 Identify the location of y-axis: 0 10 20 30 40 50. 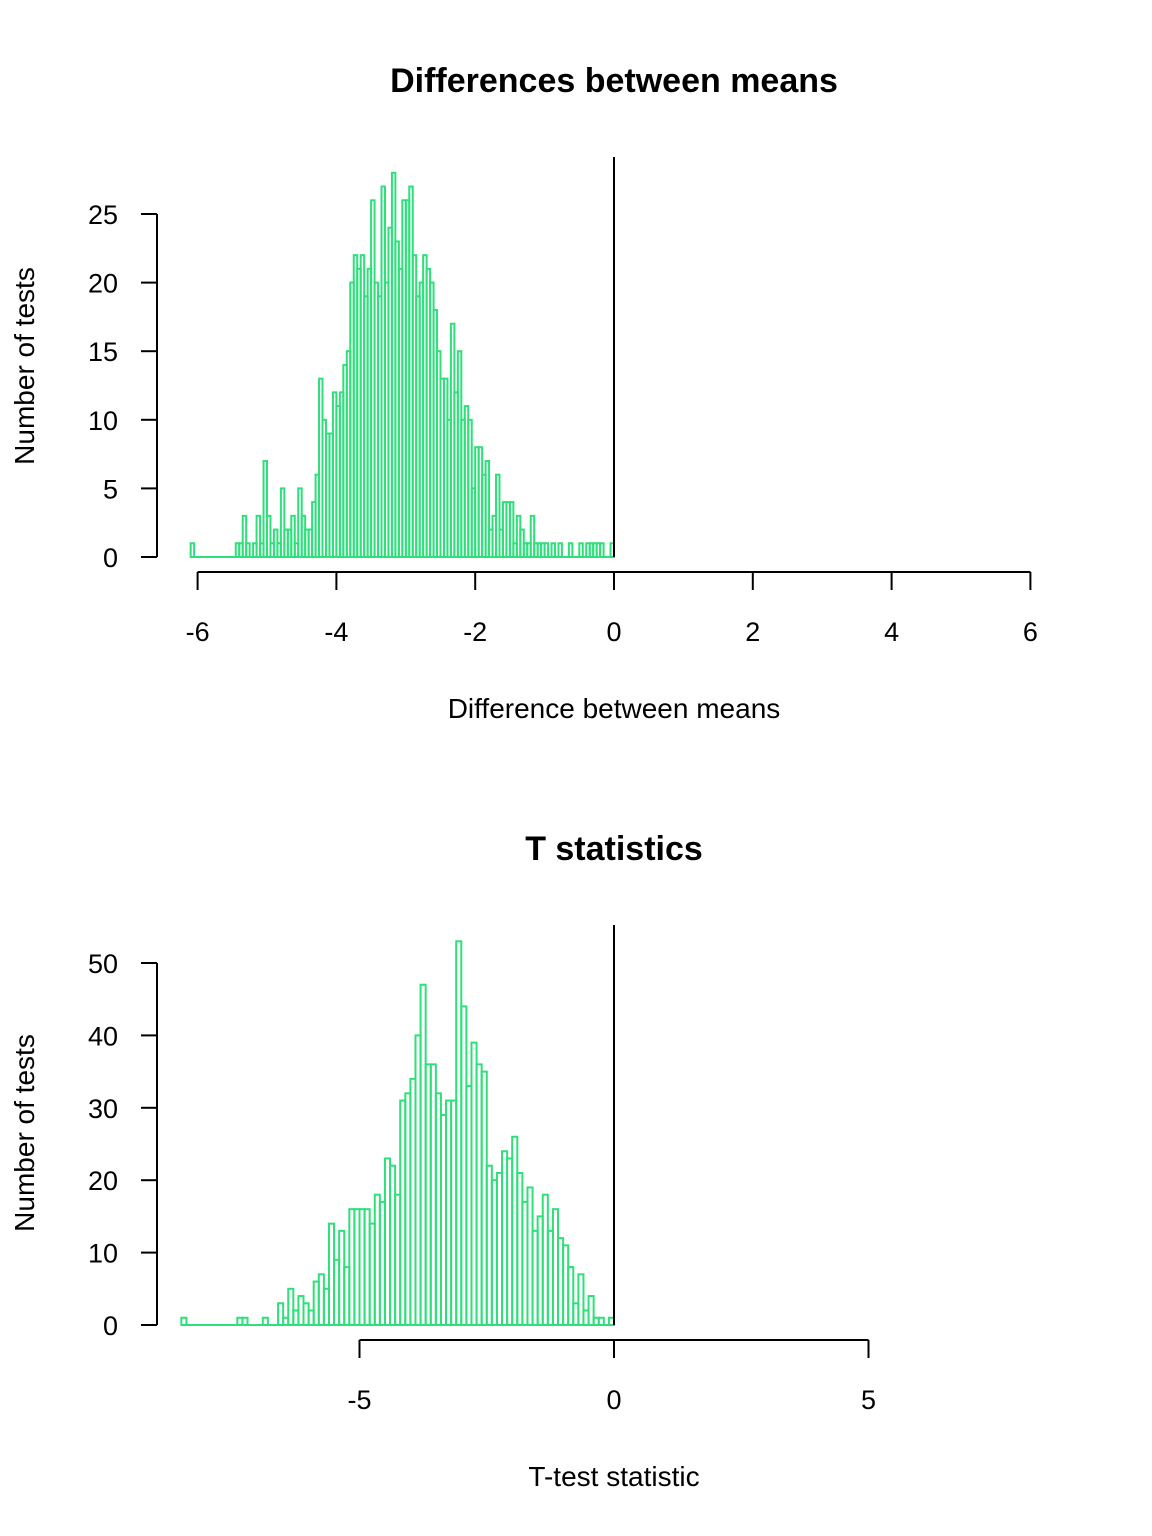
(123, 1145).